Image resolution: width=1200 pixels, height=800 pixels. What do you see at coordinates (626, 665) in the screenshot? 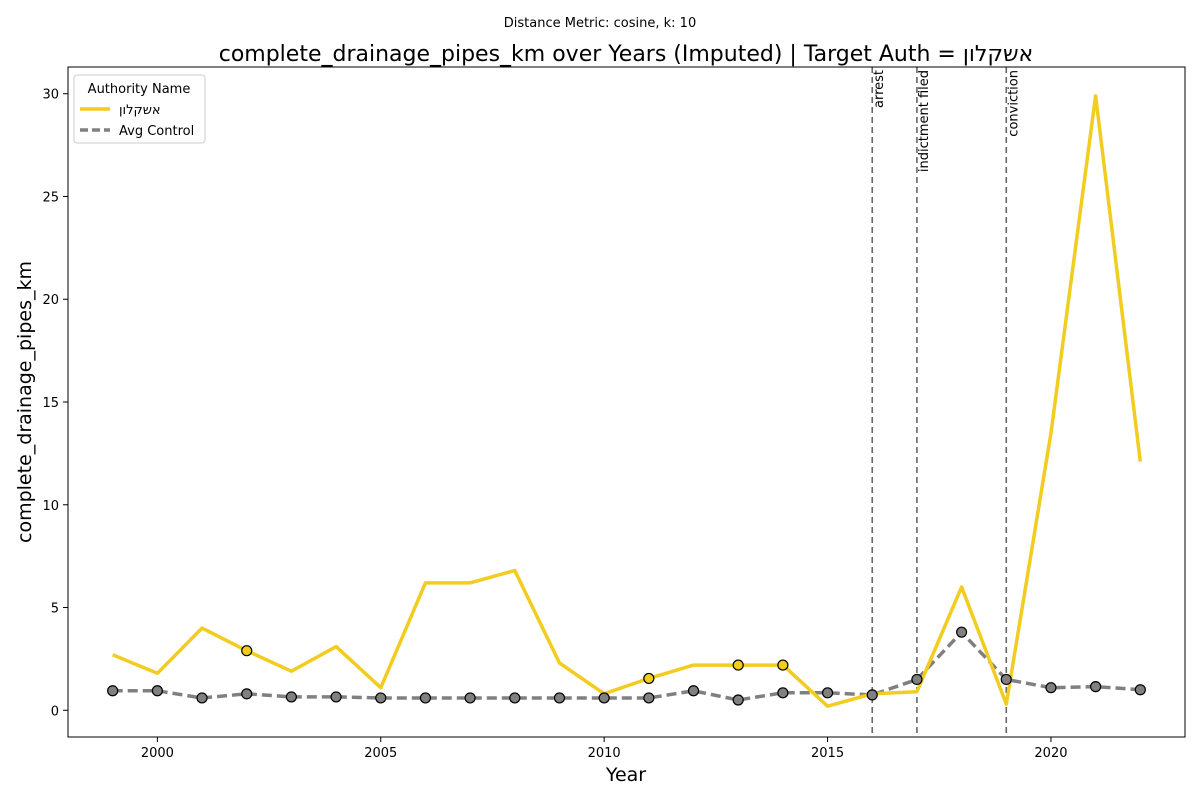
I see `series-line-control` at bounding box center [626, 665].